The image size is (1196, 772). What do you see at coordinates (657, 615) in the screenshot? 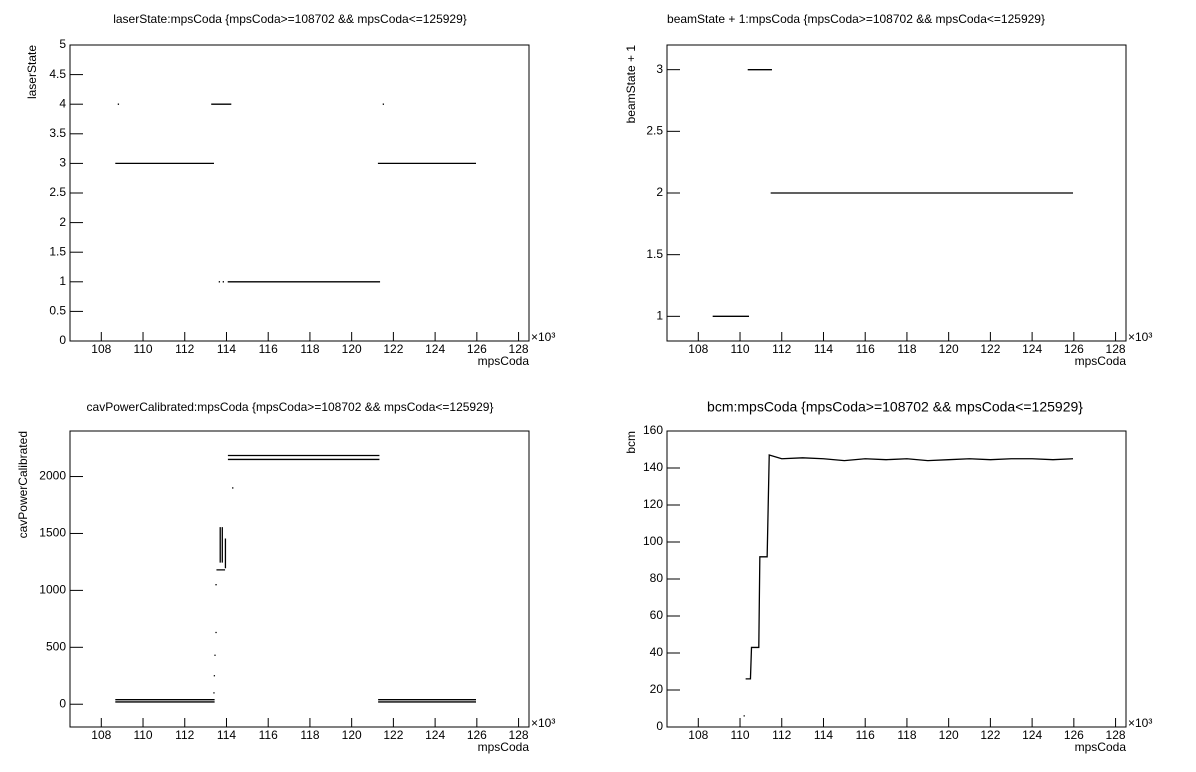
I see `y-tick-label: 60` at bounding box center [657, 615].